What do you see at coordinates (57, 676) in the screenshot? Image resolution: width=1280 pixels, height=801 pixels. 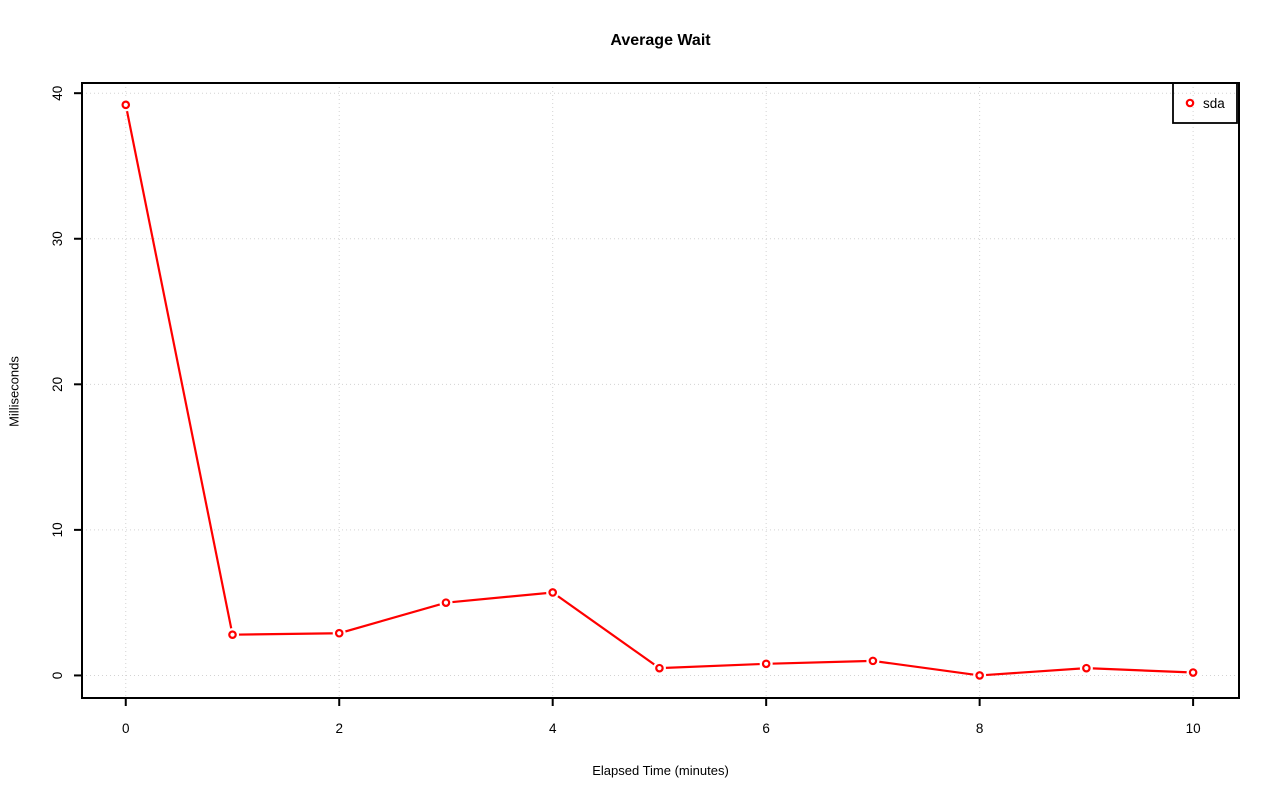 I see `y-tick-label: 0` at bounding box center [57, 676].